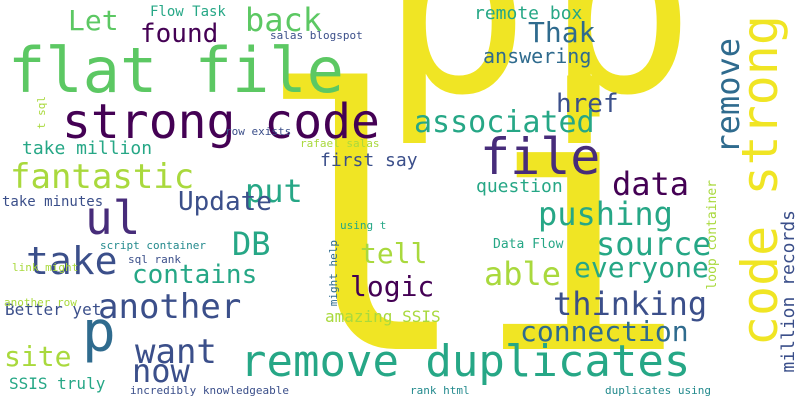 This screenshot has height=400, width=800. What do you see at coordinates (316, 35) in the screenshot?
I see `word-salas-blogspot: salas blogspot` at bounding box center [316, 35].